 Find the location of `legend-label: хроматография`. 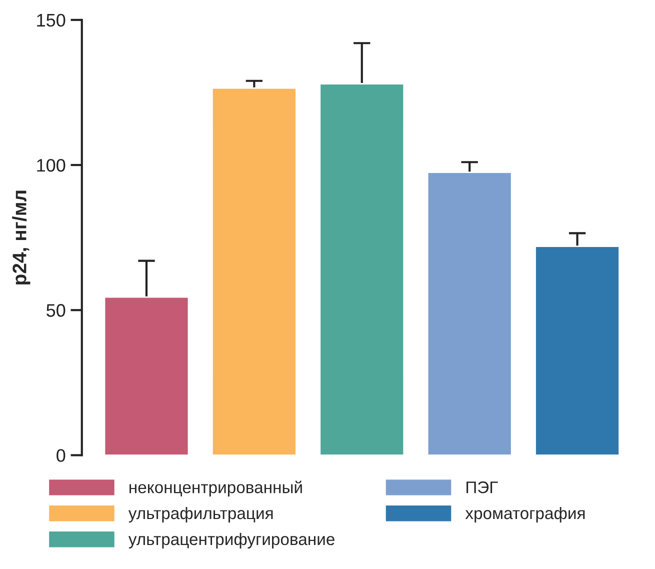

legend-label: хроматография is located at coordinates (525, 514).